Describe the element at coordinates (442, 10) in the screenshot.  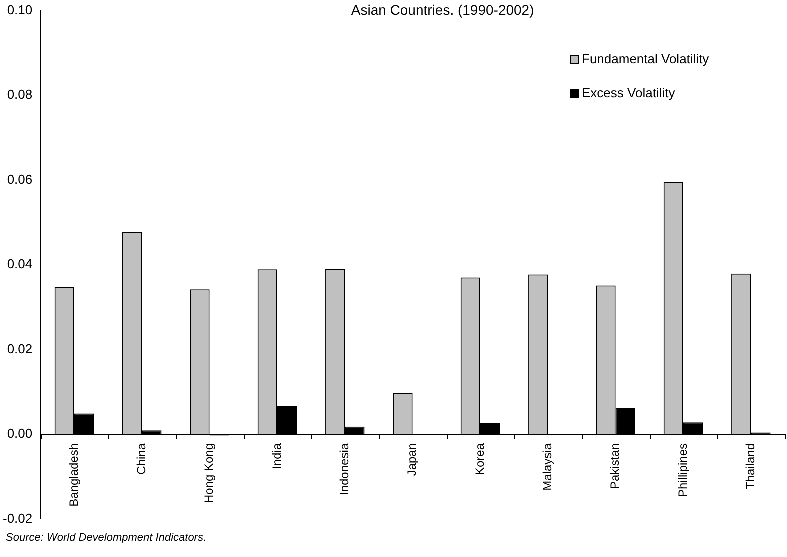
I see `chart-title: Asian Countries. (1990-2002)` at that location.